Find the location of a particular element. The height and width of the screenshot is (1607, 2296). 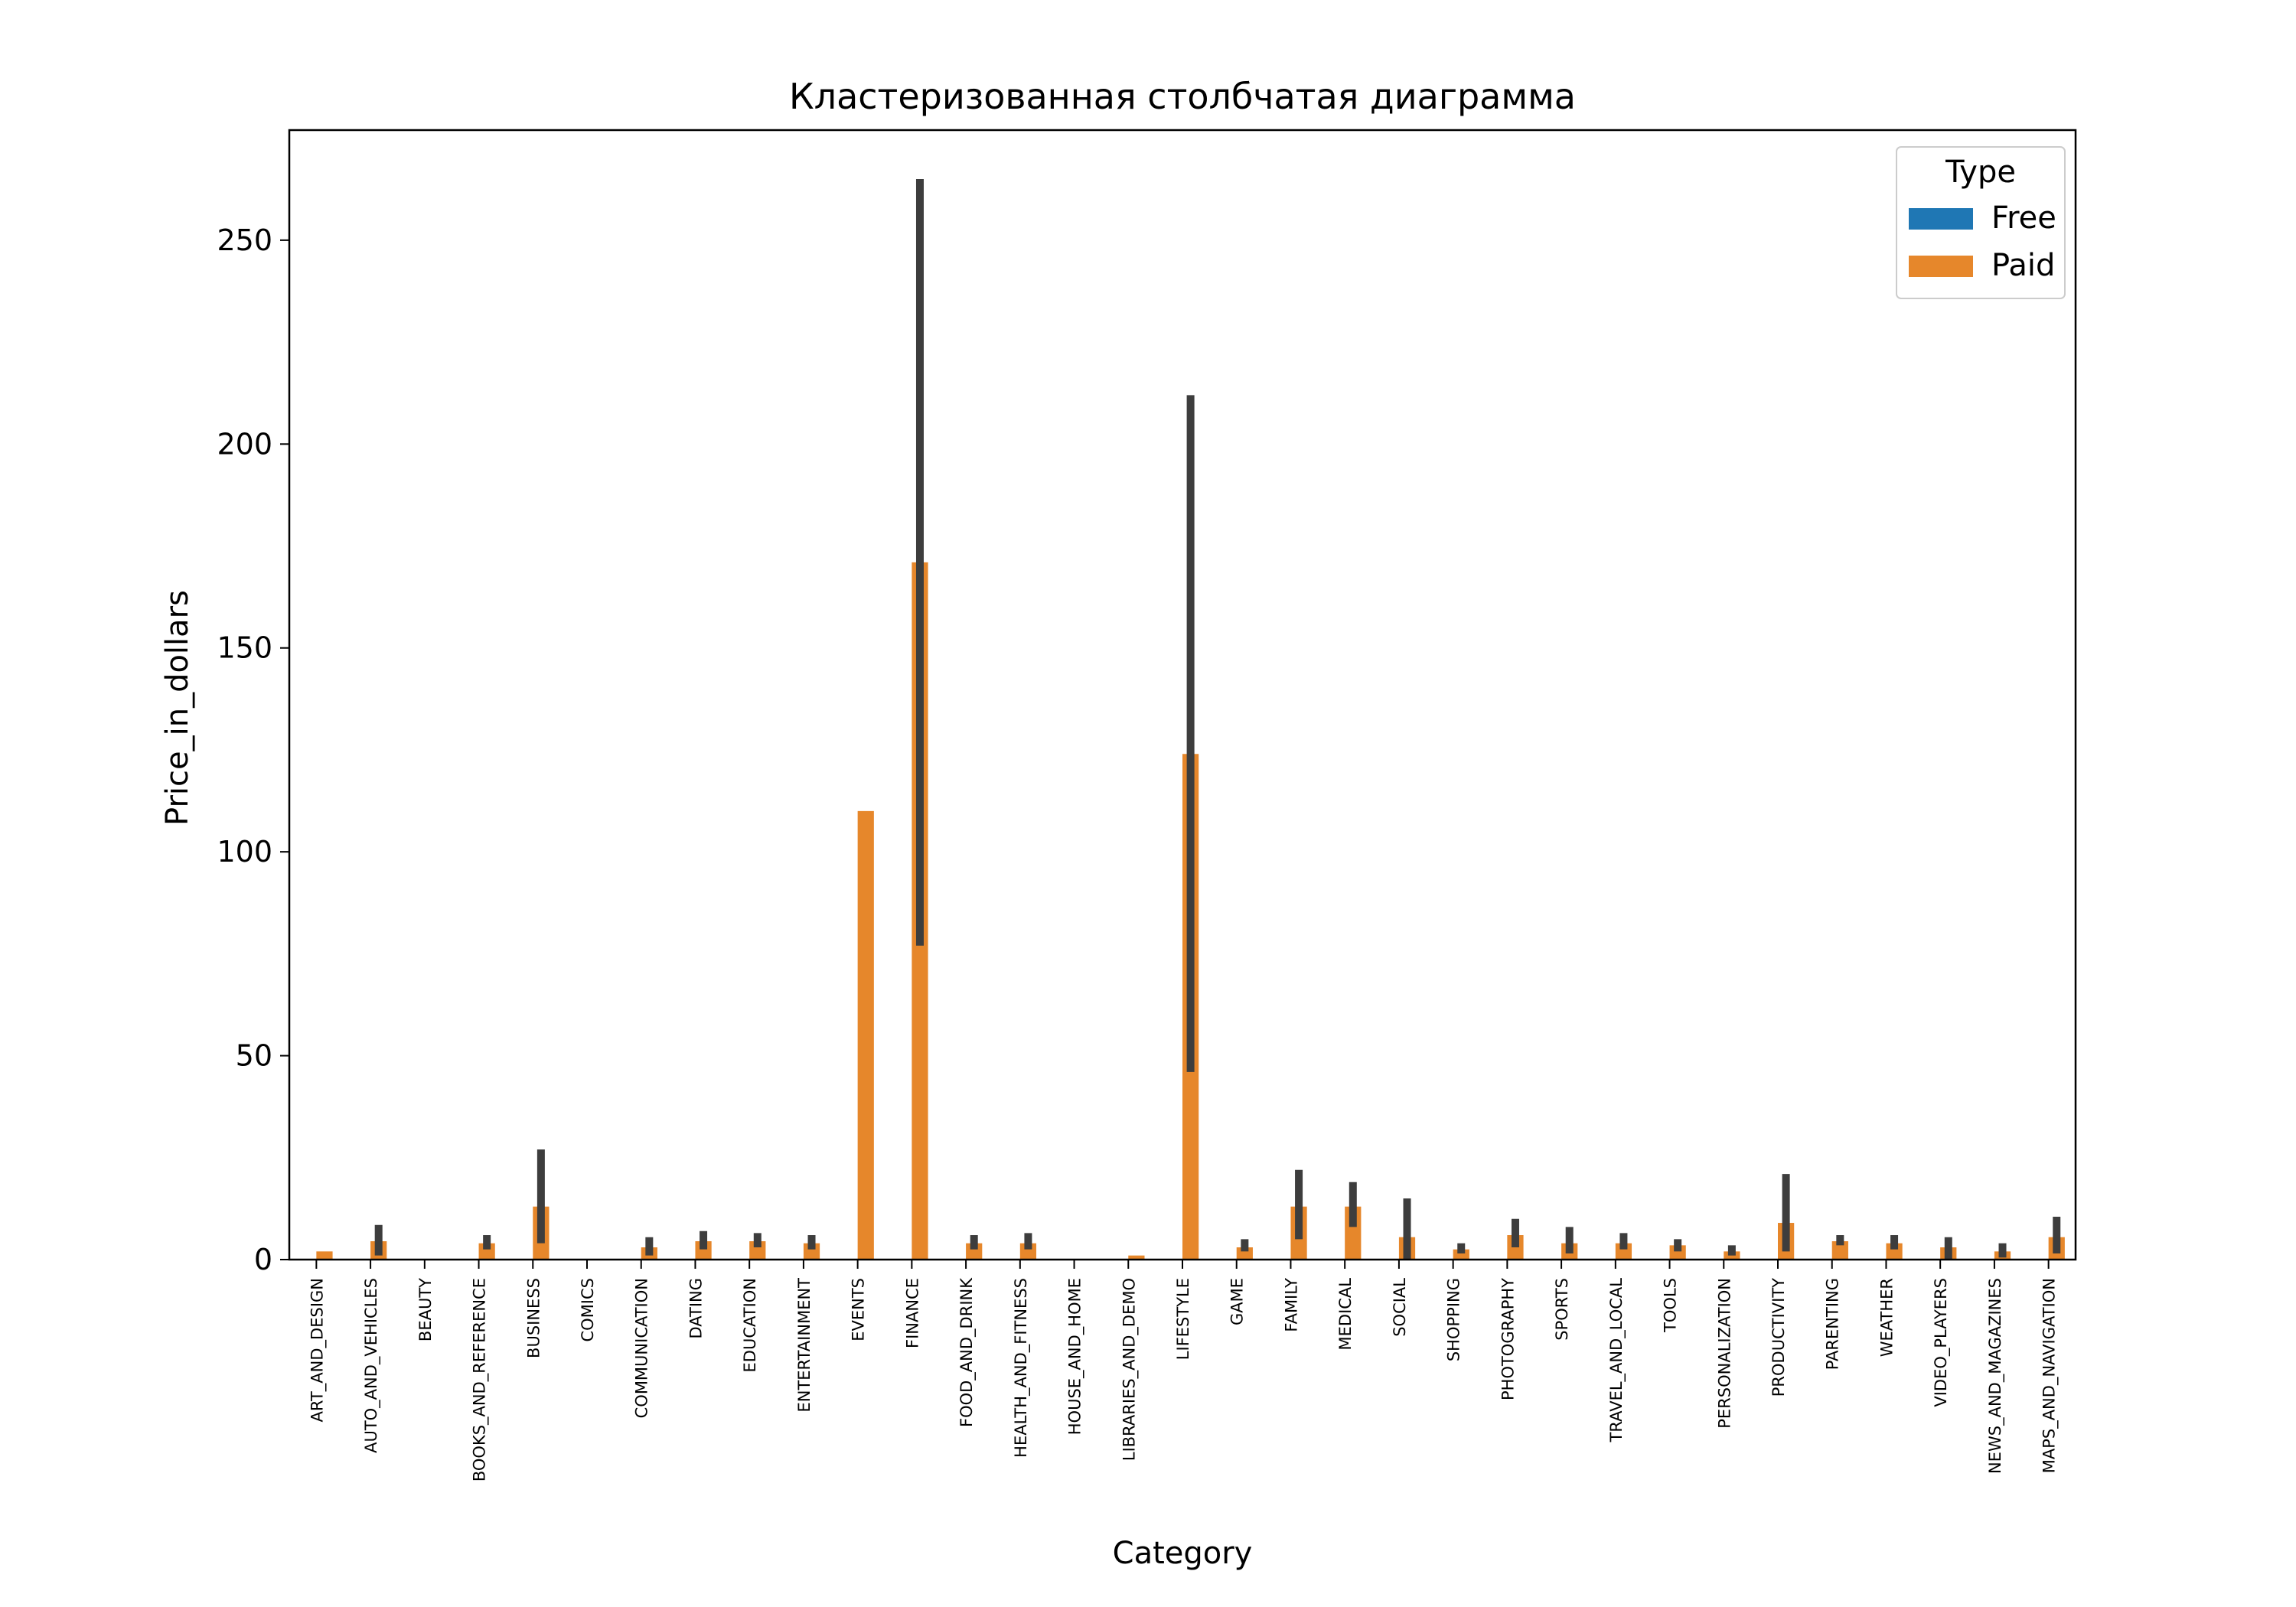

y-tick-label: 200 is located at coordinates (244, 444).